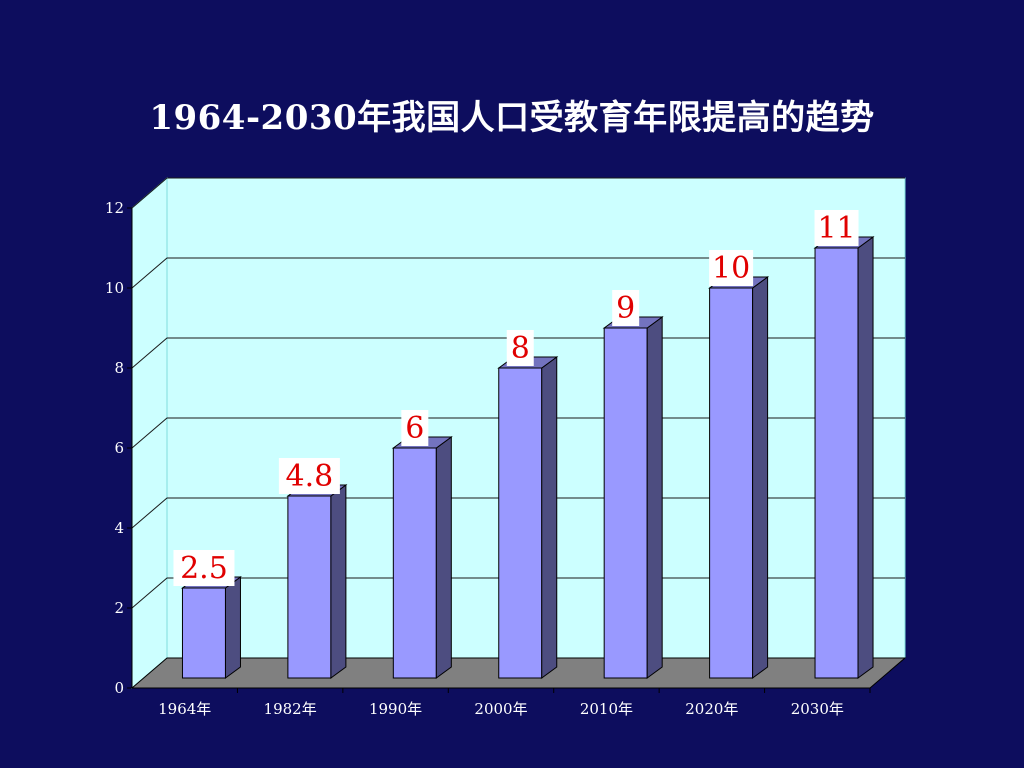  What do you see at coordinates (119, 688) in the screenshot?
I see `y-tick-label: 0` at bounding box center [119, 688].